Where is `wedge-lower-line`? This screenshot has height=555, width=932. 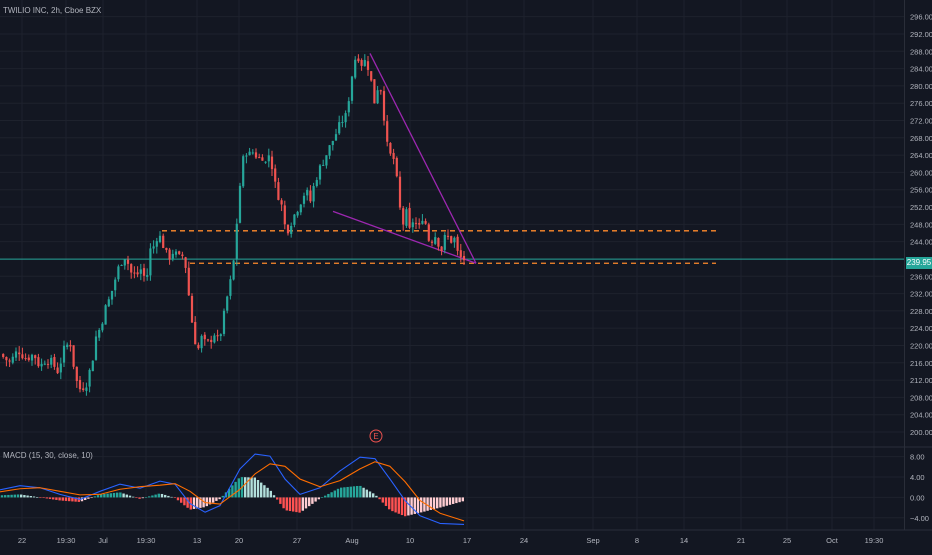
wedge-lower-line is located at coordinates (404, 237).